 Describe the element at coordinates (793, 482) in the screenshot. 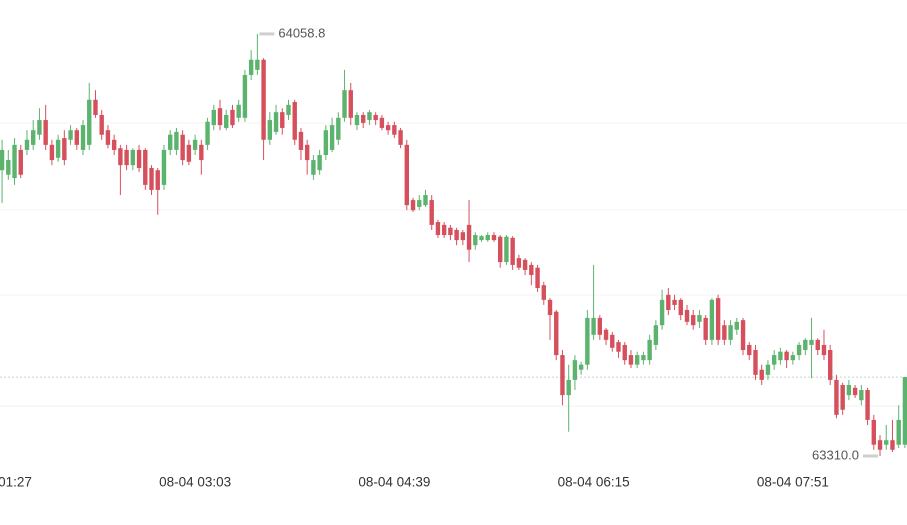

I see `x-tick-label: 08-04 07:51` at that location.